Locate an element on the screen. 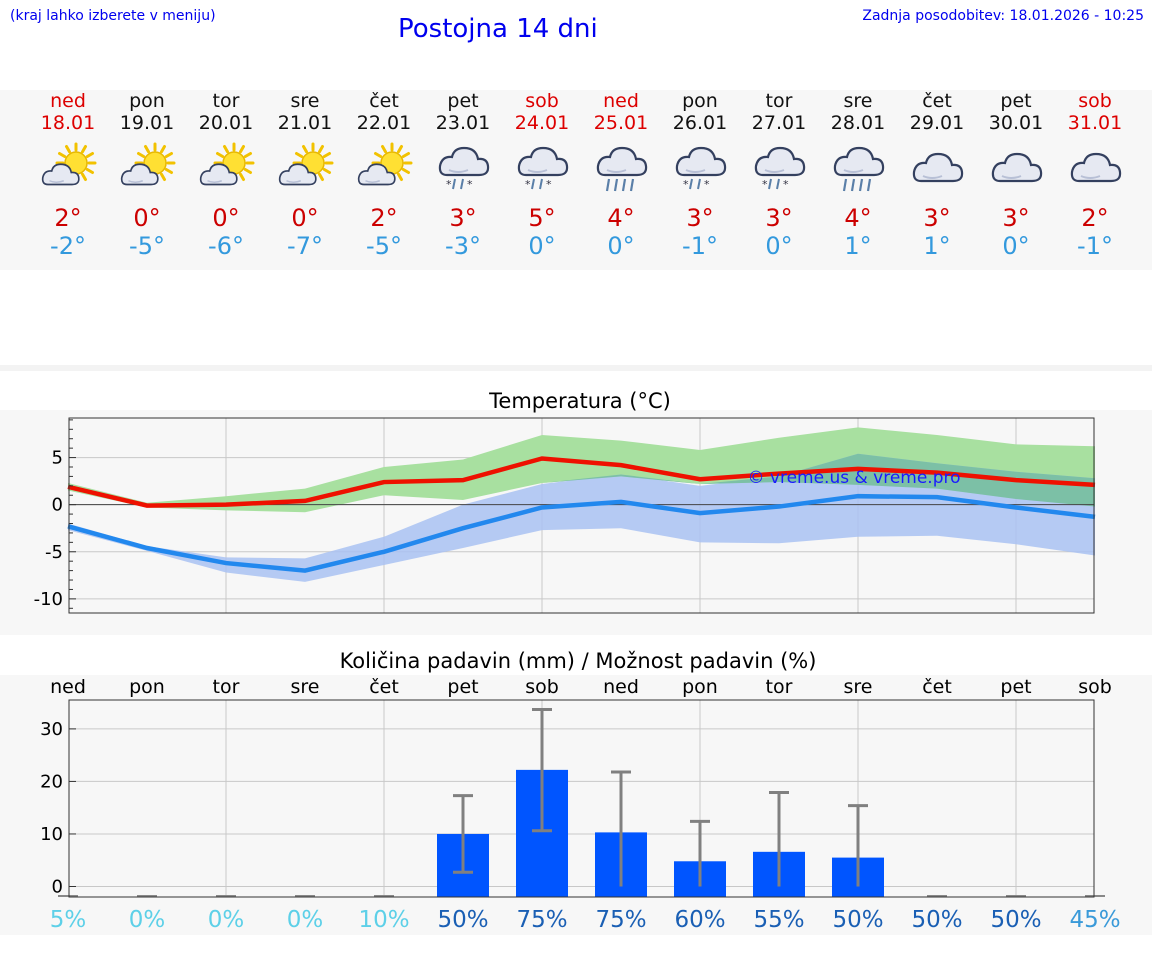  day-column: sre 21.01 0° -7° is located at coordinates (305, 175).